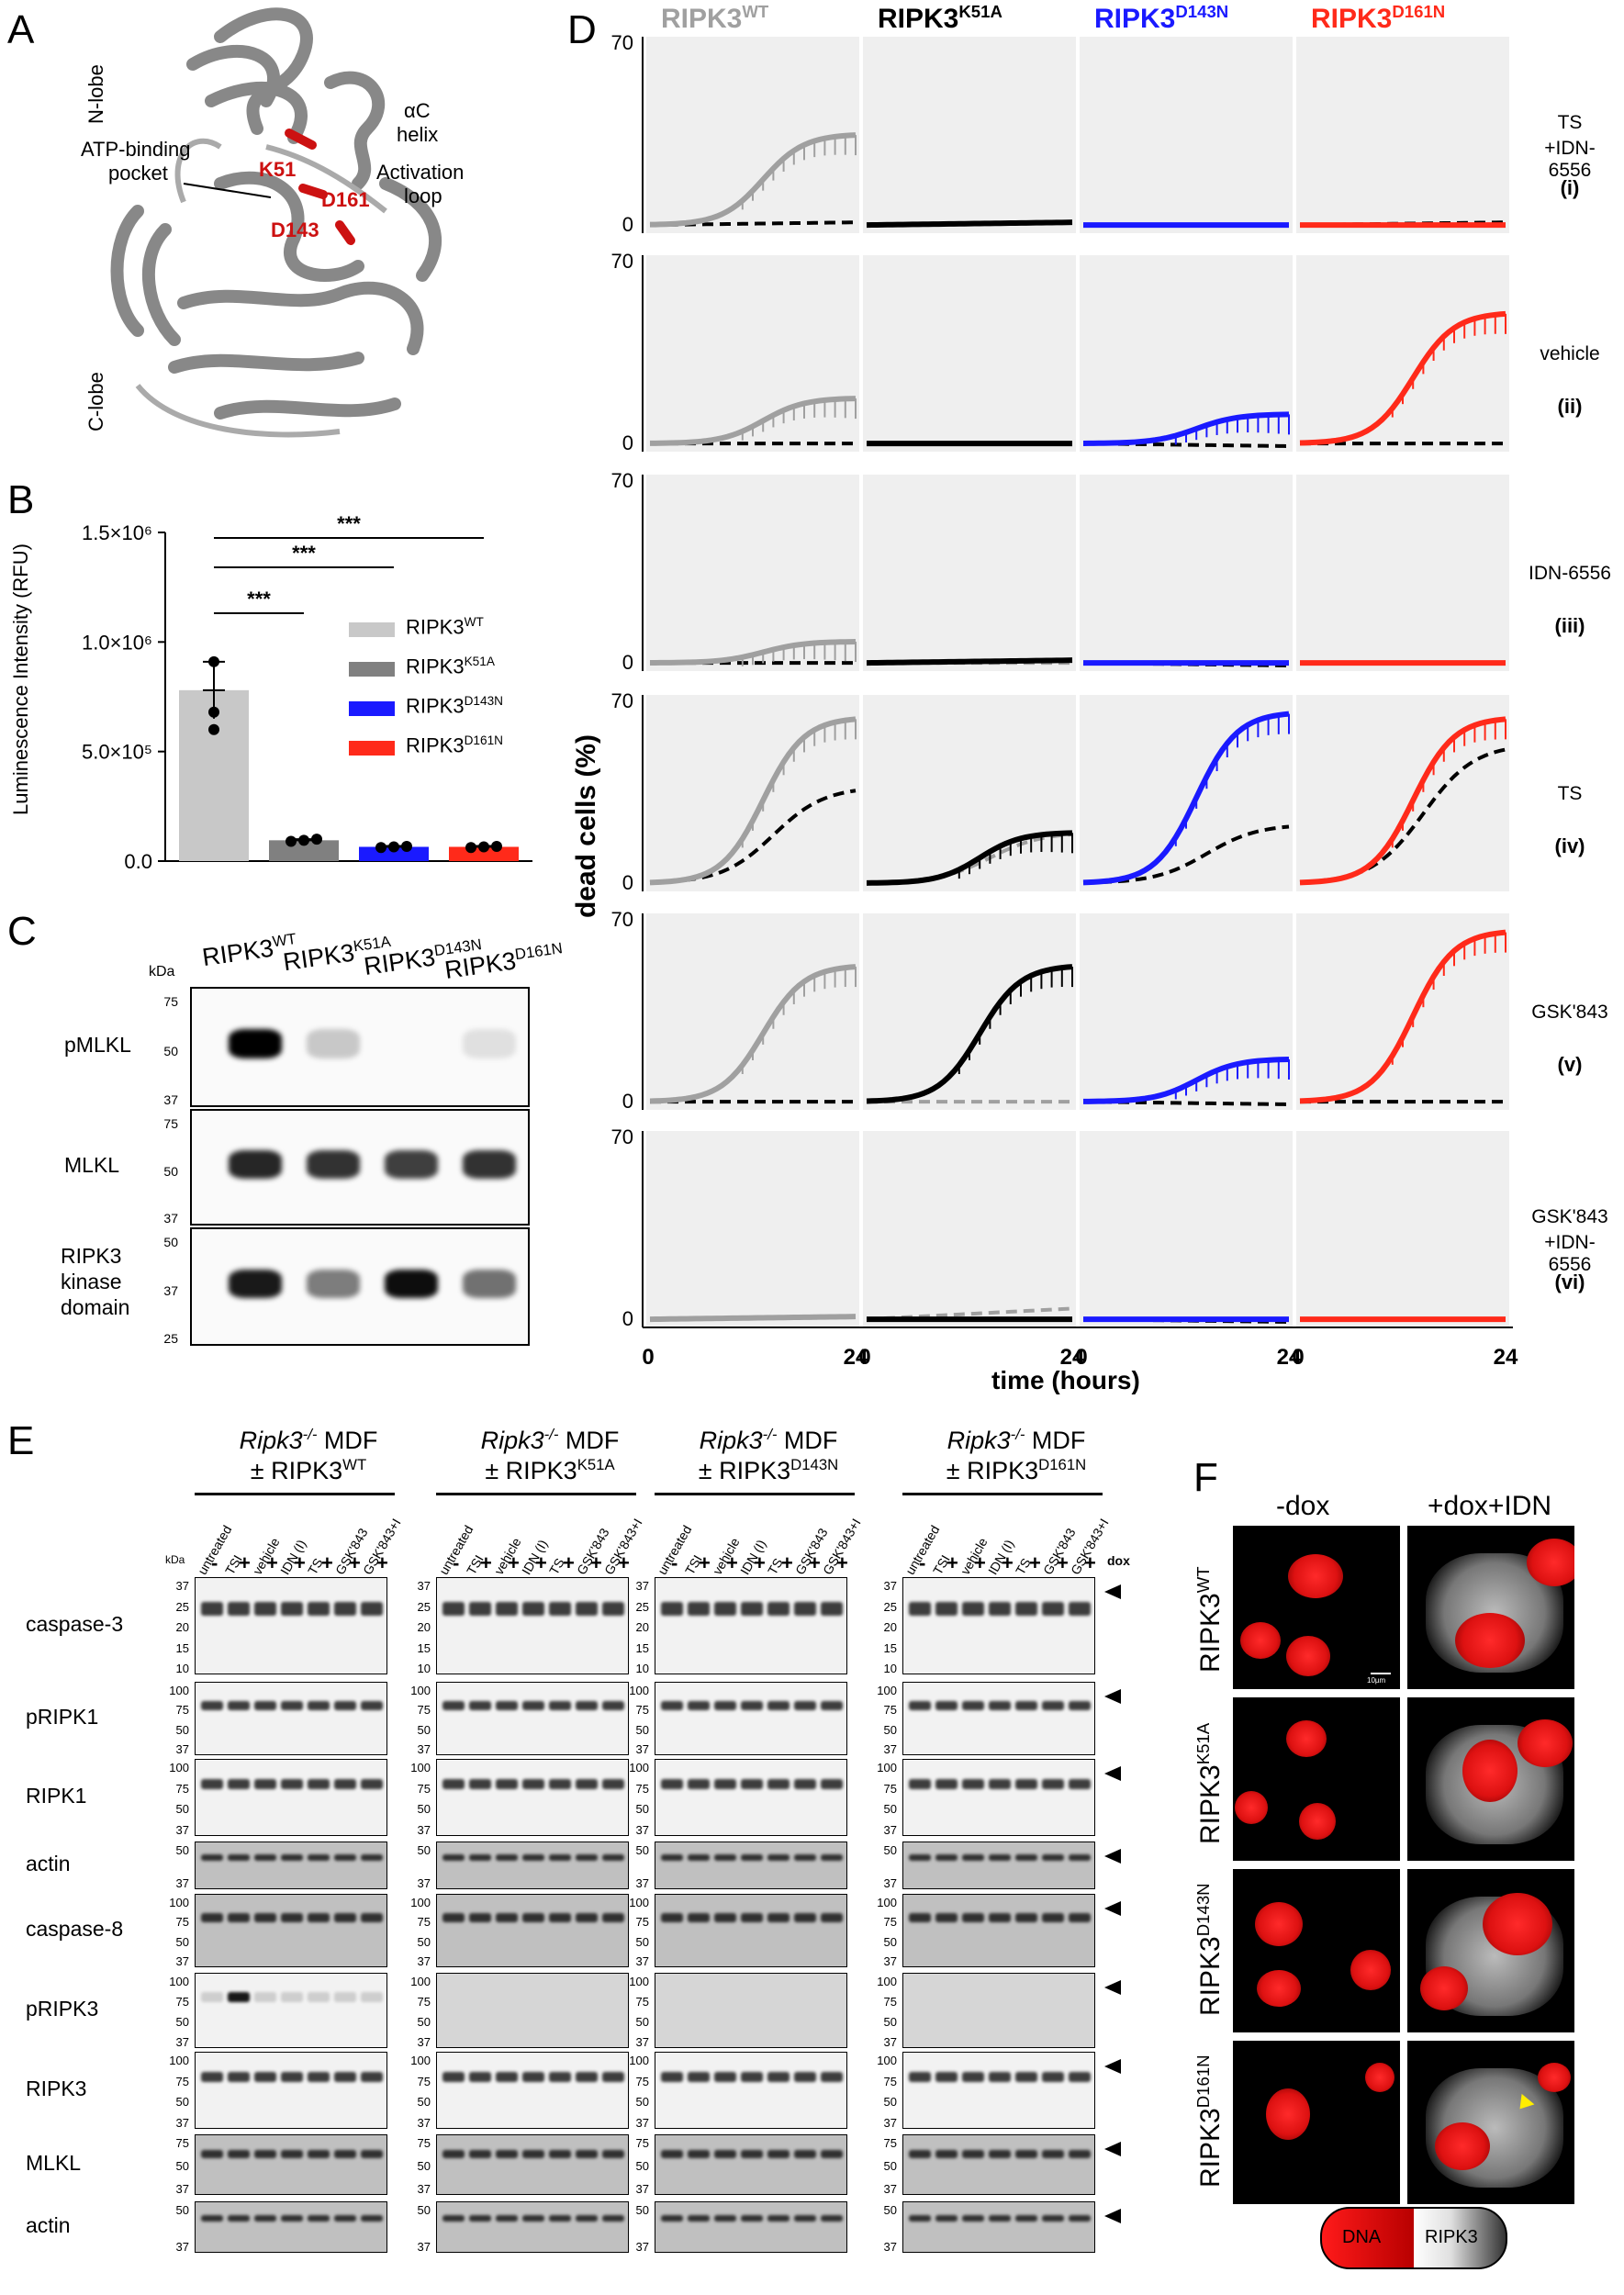  I want to click on panel-label-c: C, so click(22, 931).